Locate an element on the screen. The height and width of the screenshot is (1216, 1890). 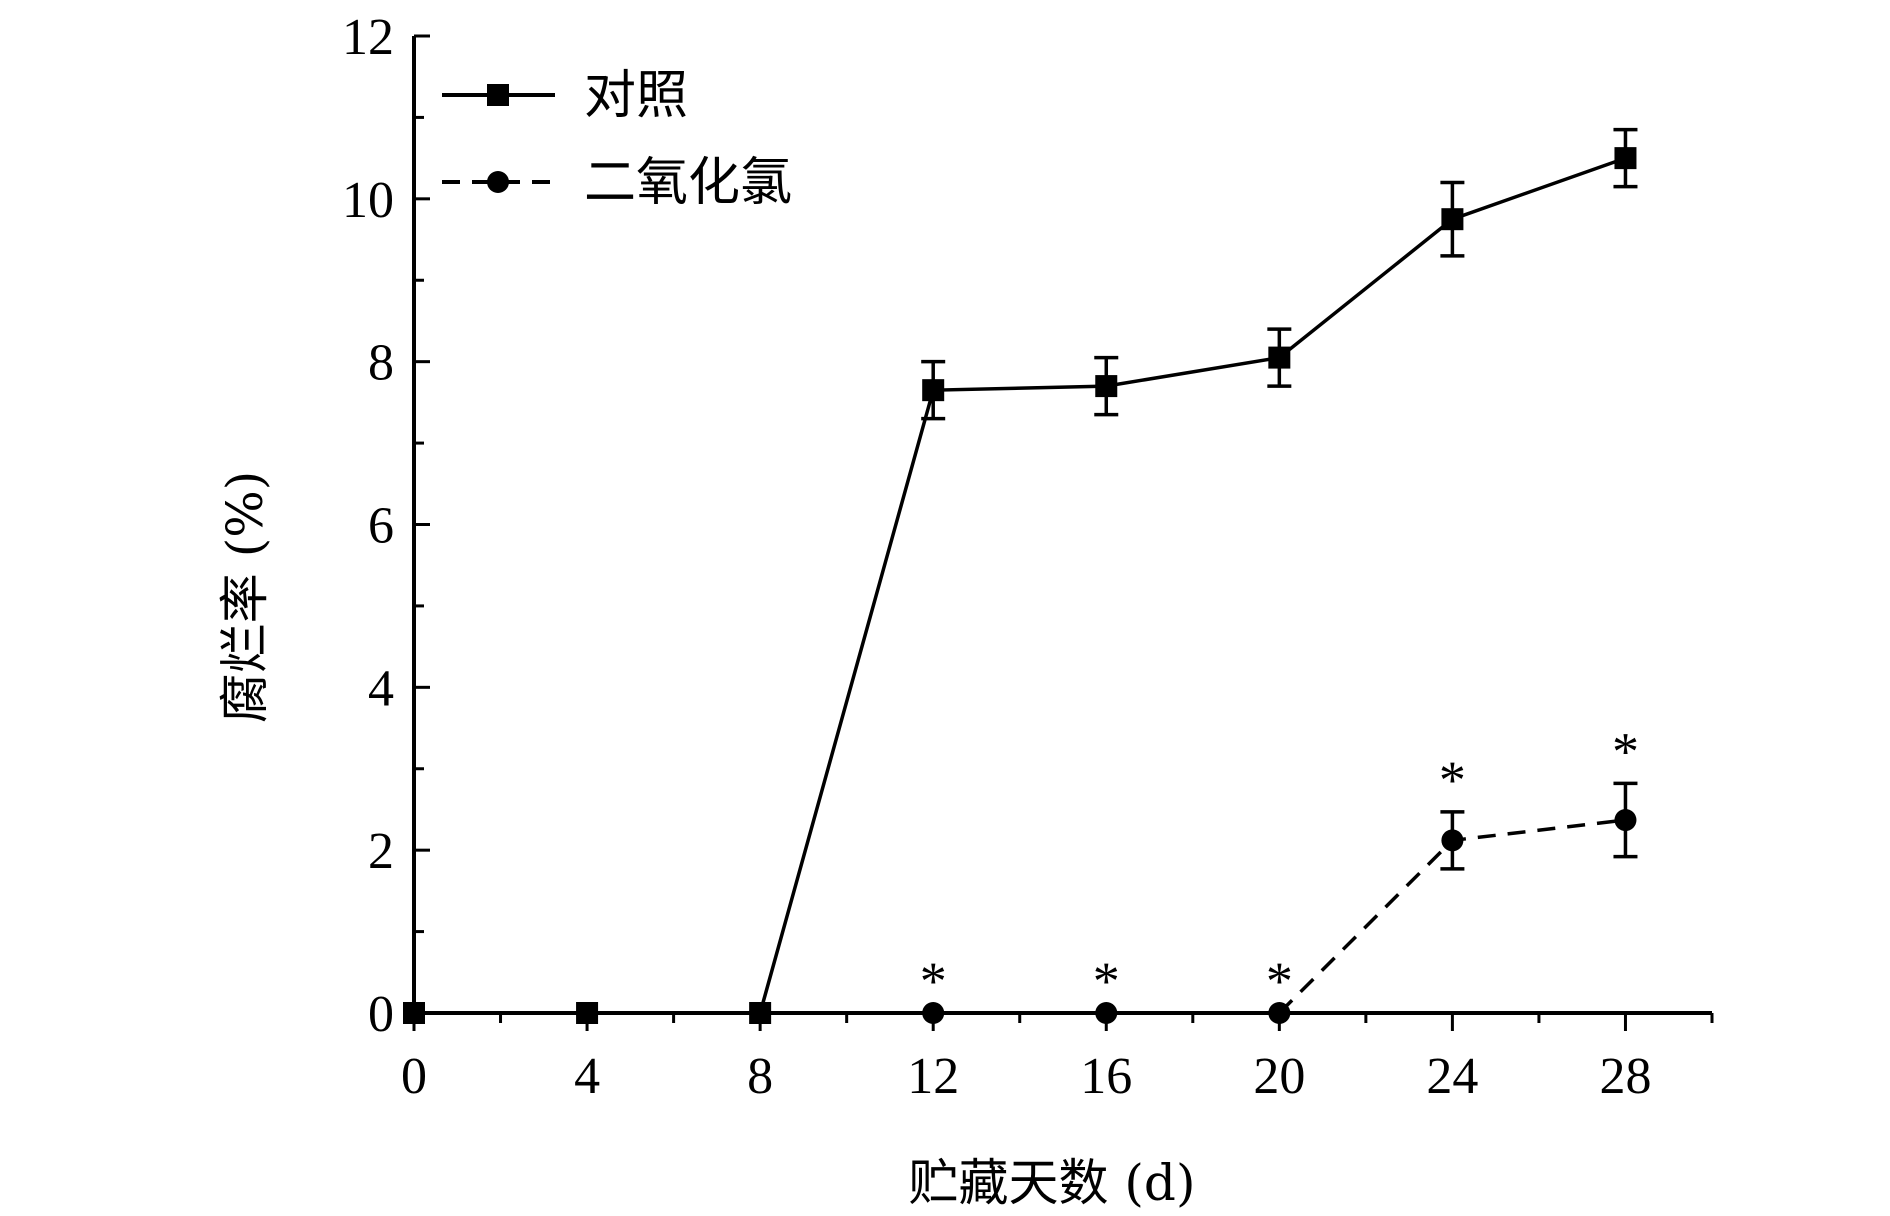
y-axis-title: 腐烂率 (%) is located at coordinates (245, 597).